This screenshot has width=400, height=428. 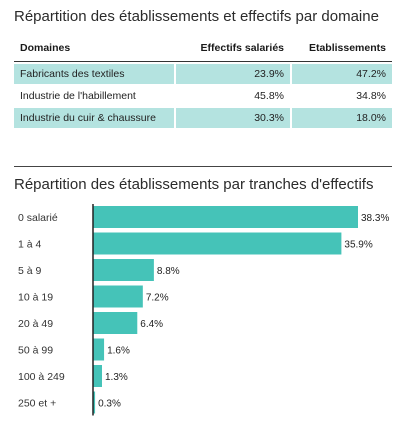 I want to click on table-row: Fabricants des textiles 23.9% 47.2%, so click(x=203, y=74).